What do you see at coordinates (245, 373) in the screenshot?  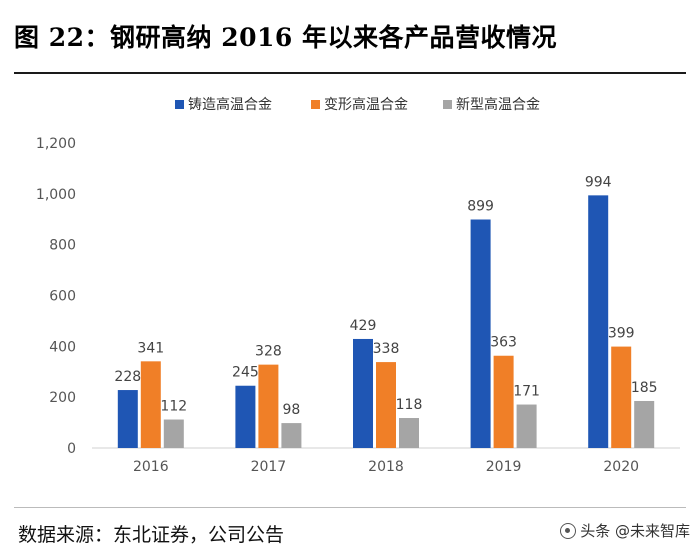 I see `data-label: 245` at bounding box center [245, 373].